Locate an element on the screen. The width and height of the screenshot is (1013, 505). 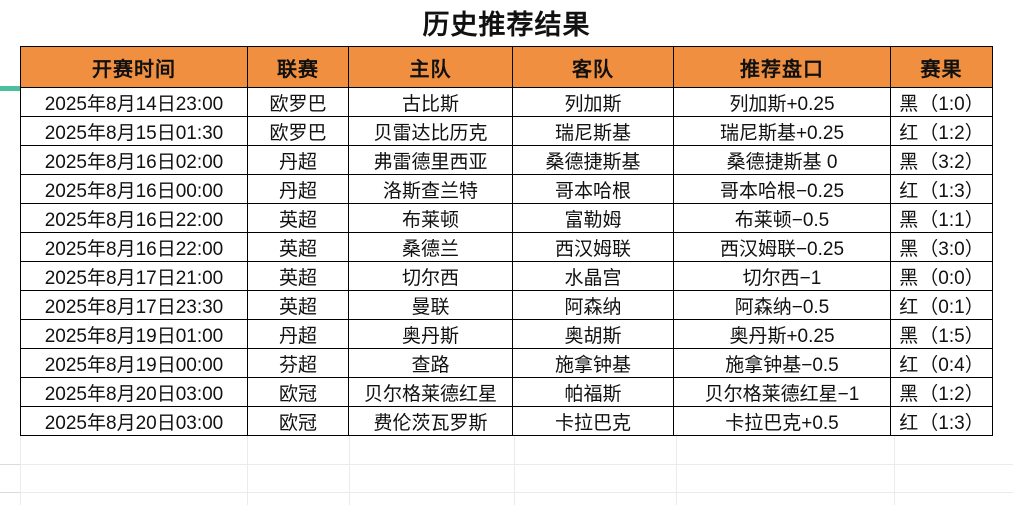
cell-recommended-line: 贝尔格莱德红星−1 is located at coordinates (782, 392).